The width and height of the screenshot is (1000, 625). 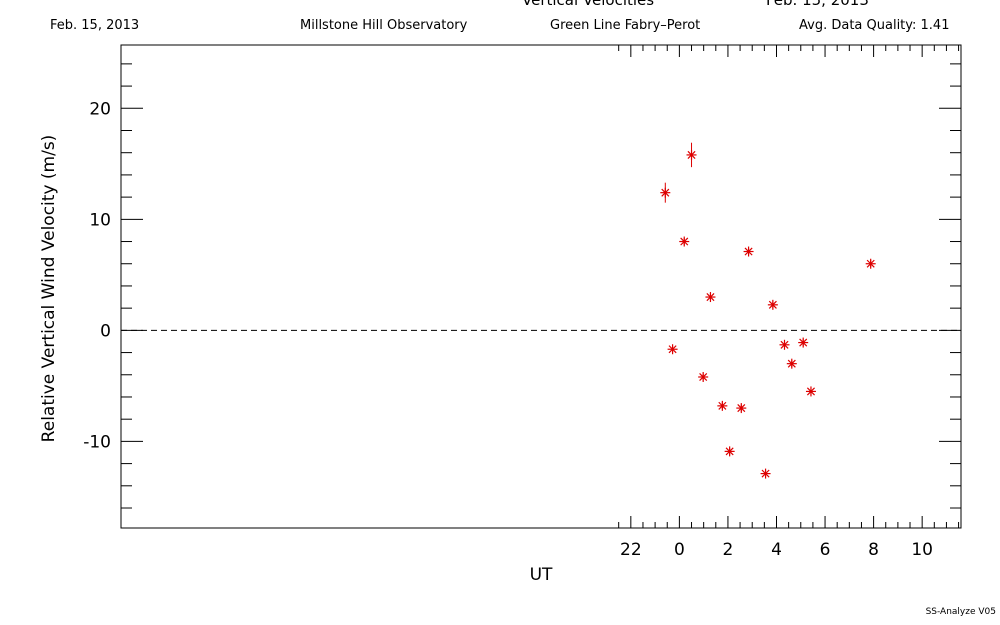 What do you see at coordinates (97, 442) in the screenshot?
I see `y-tick-label: -10` at bounding box center [97, 442].